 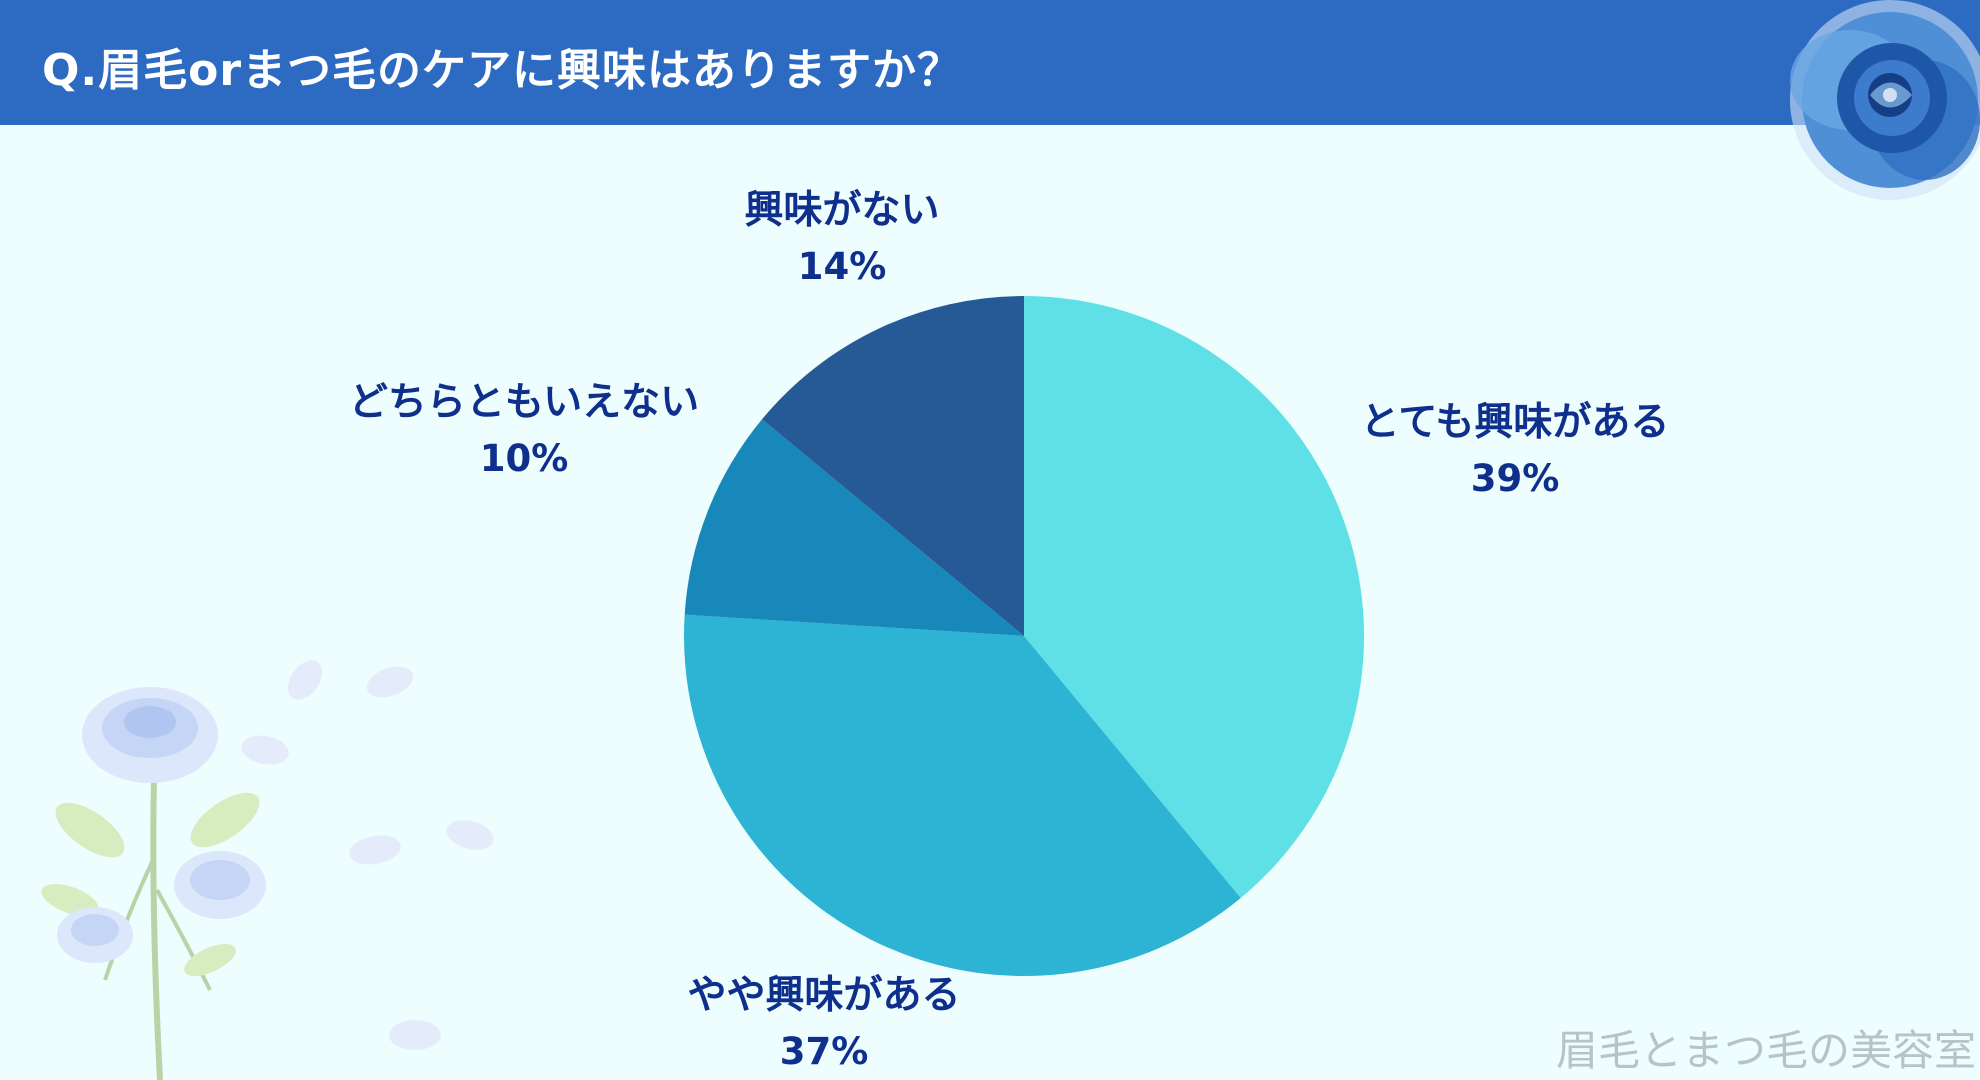 I want to click on title-bar: Q.眉毛orまつ毛のケアに興味はありますか？, so click(x=990, y=62).